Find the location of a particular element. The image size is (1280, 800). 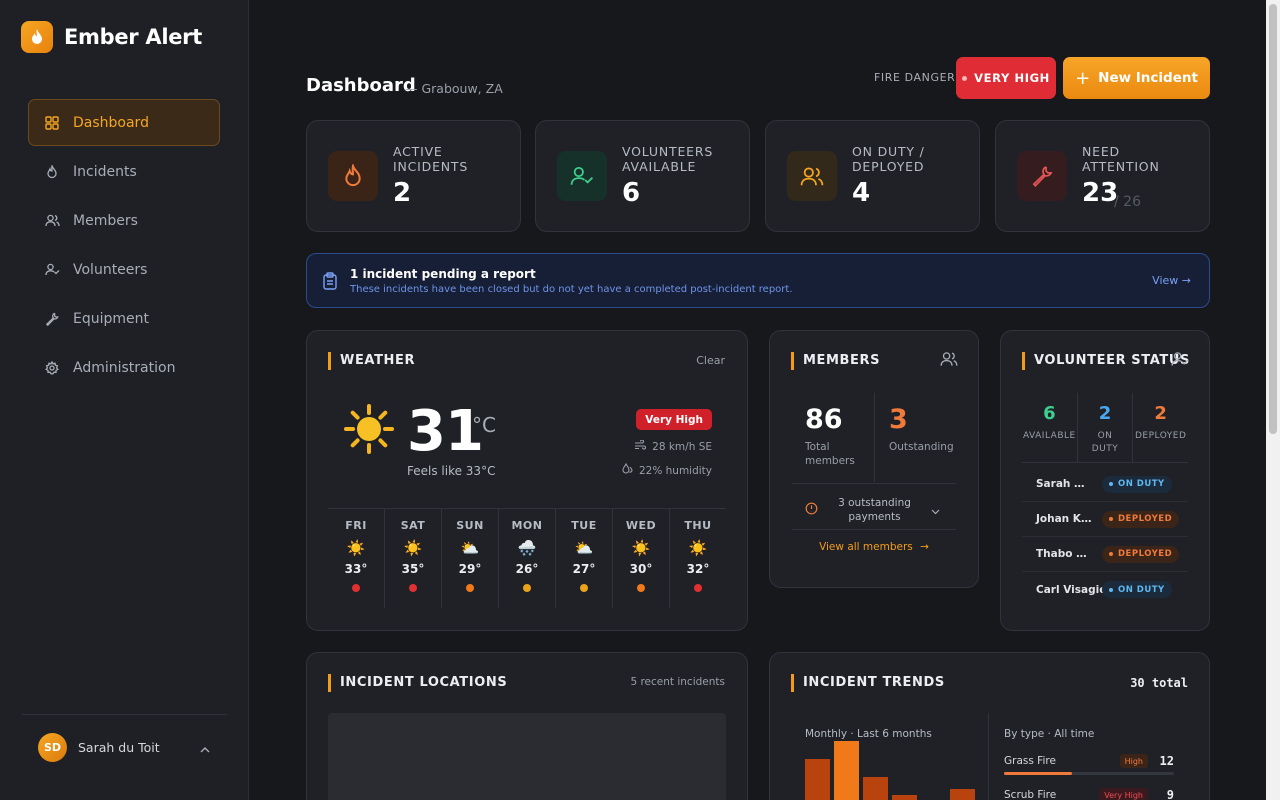

volunteer-stat-deployed: 2 DEPLOYED is located at coordinates (1160, 427).